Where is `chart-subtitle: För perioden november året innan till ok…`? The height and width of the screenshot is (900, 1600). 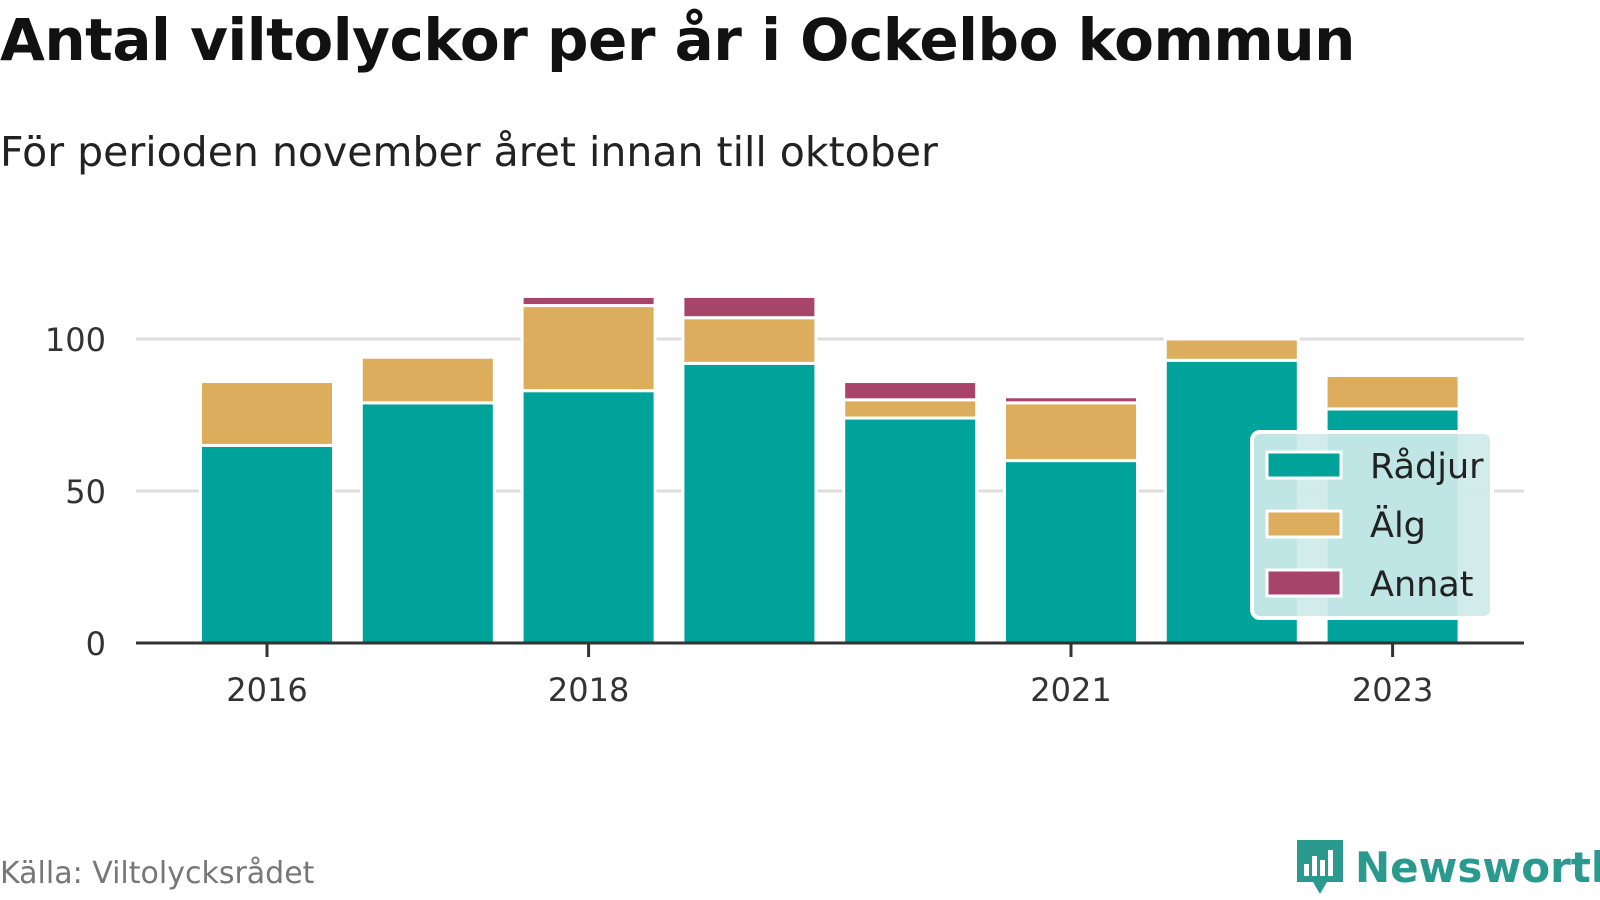 chart-subtitle: För perioden november året innan till ok… is located at coordinates (469, 152).